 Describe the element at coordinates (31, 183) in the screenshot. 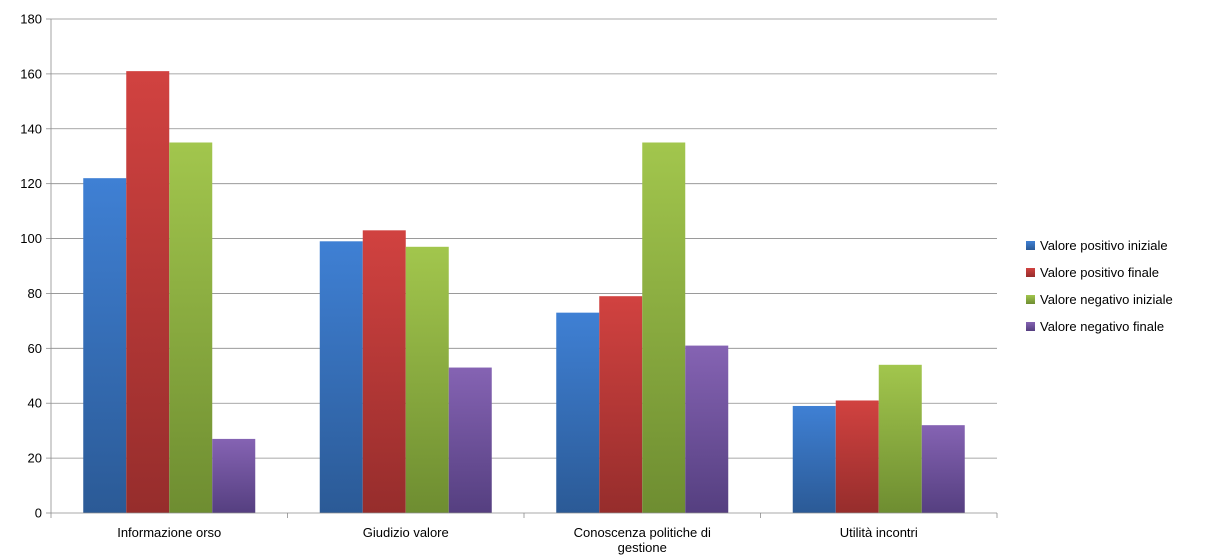

I see `y-tick-label: 120` at that location.